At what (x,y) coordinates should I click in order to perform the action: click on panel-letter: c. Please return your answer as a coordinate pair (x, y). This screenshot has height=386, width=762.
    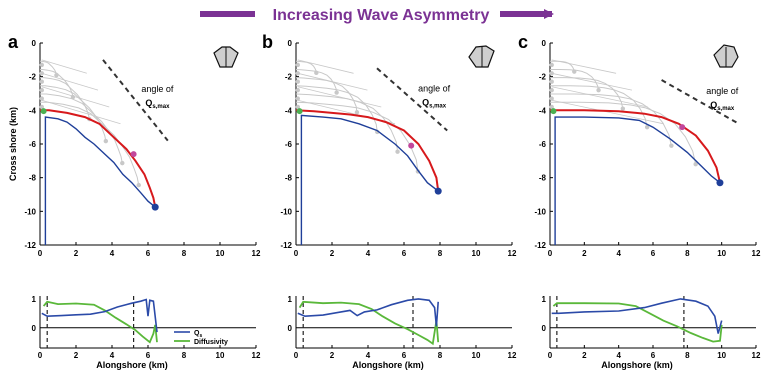
    Looking at the image, I should click on (523, 42).